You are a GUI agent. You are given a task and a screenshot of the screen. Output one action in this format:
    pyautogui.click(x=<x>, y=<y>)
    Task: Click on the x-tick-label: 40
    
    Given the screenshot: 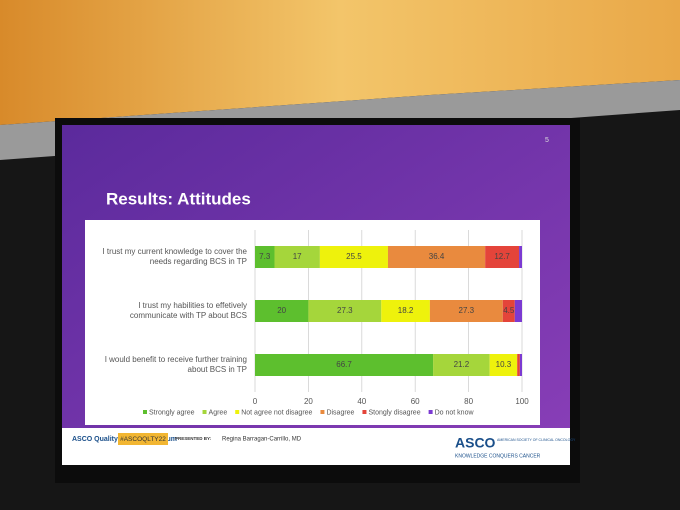 What is the action you would take?
    pyautogui.click(x=361, y=401)
    